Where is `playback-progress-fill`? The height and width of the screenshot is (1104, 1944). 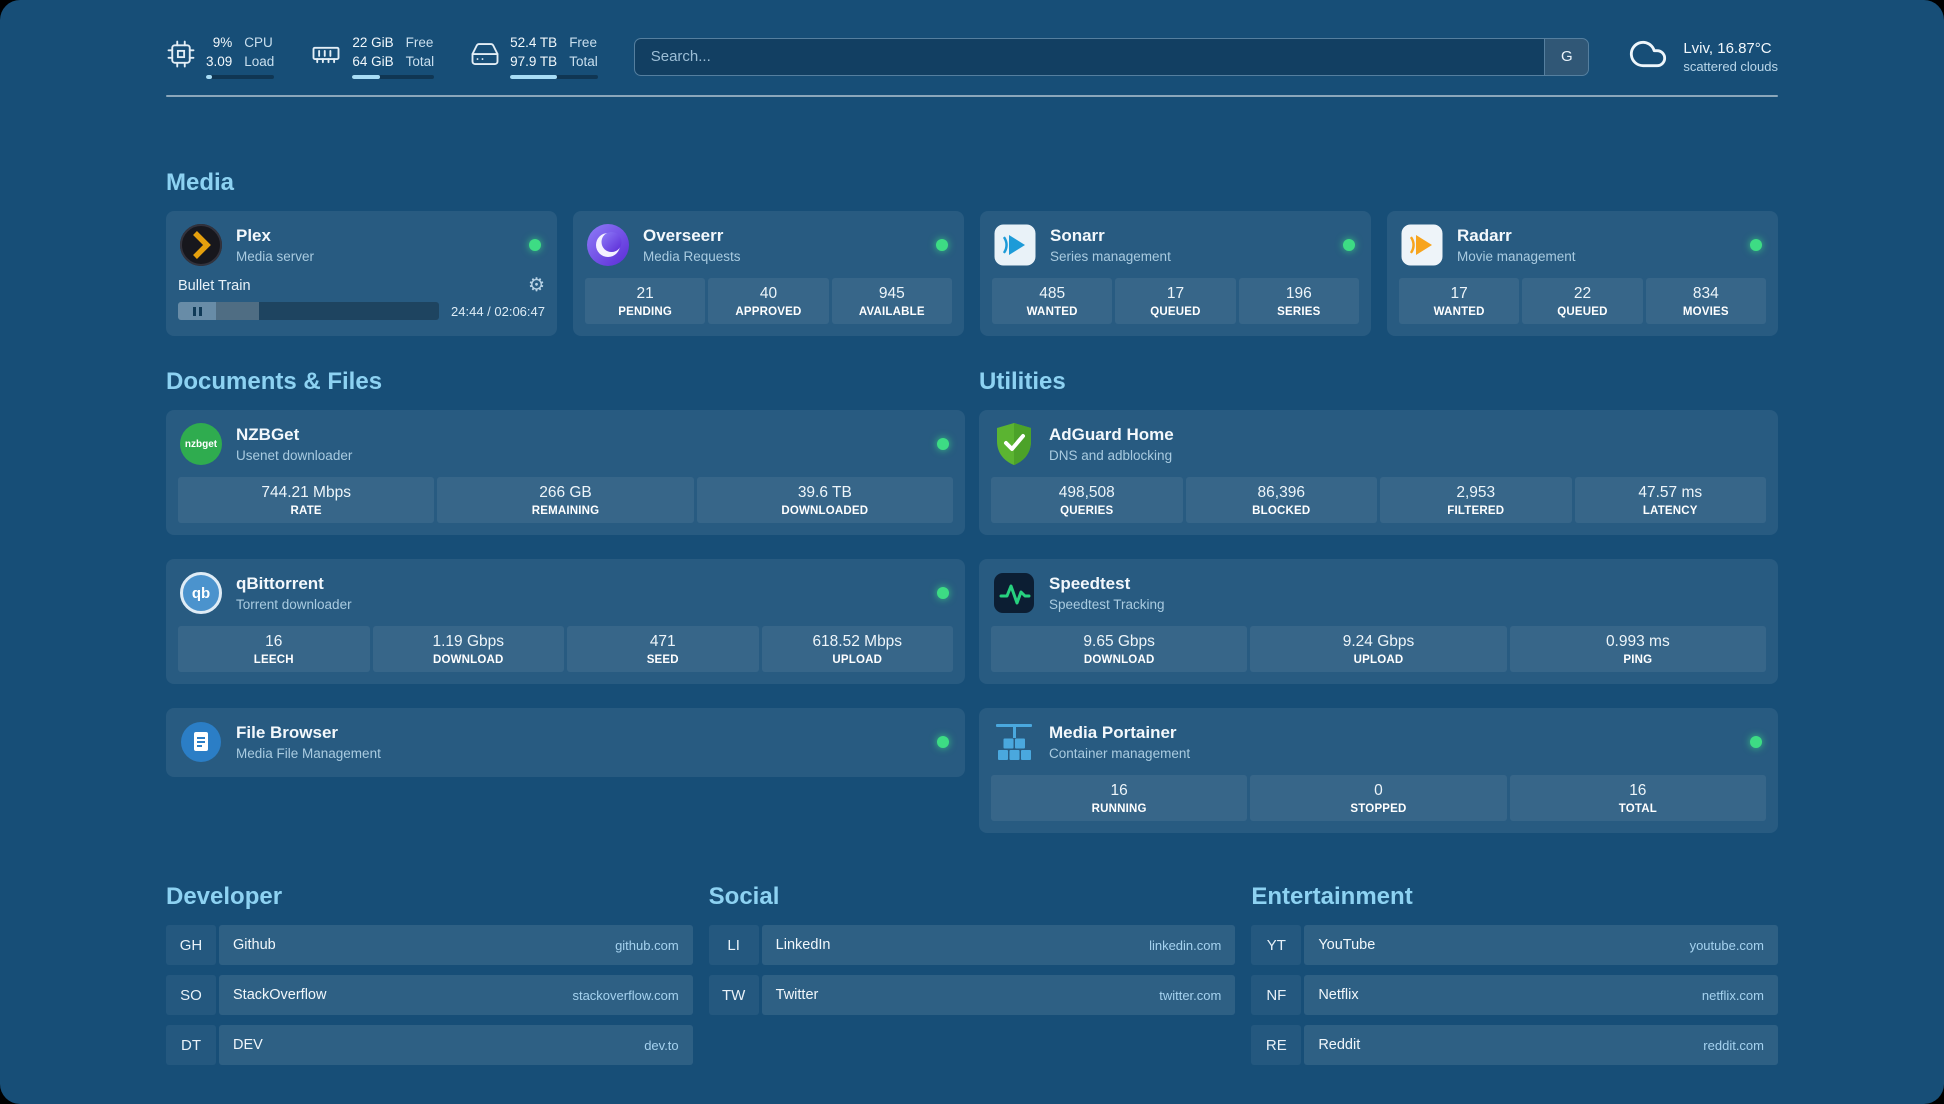 playback-progress-fill is located at coordinates (238, 311).